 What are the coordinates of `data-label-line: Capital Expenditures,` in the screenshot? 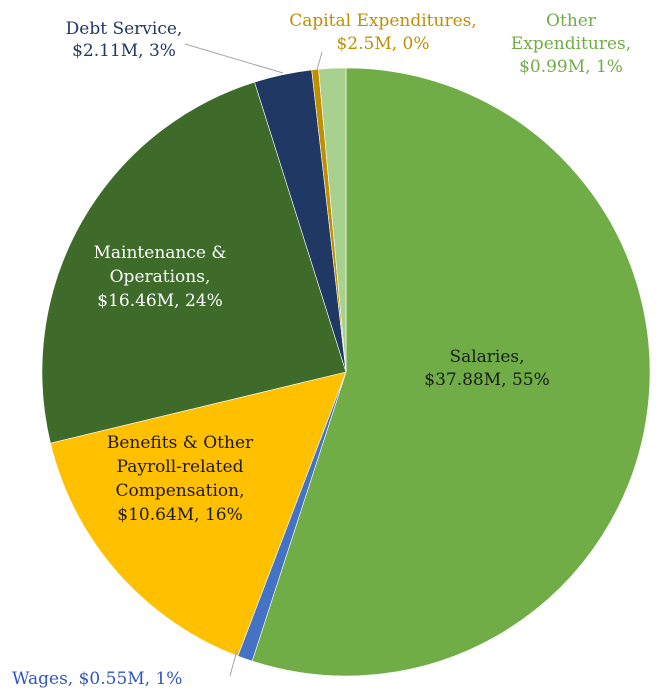 It's located at (383, 21).